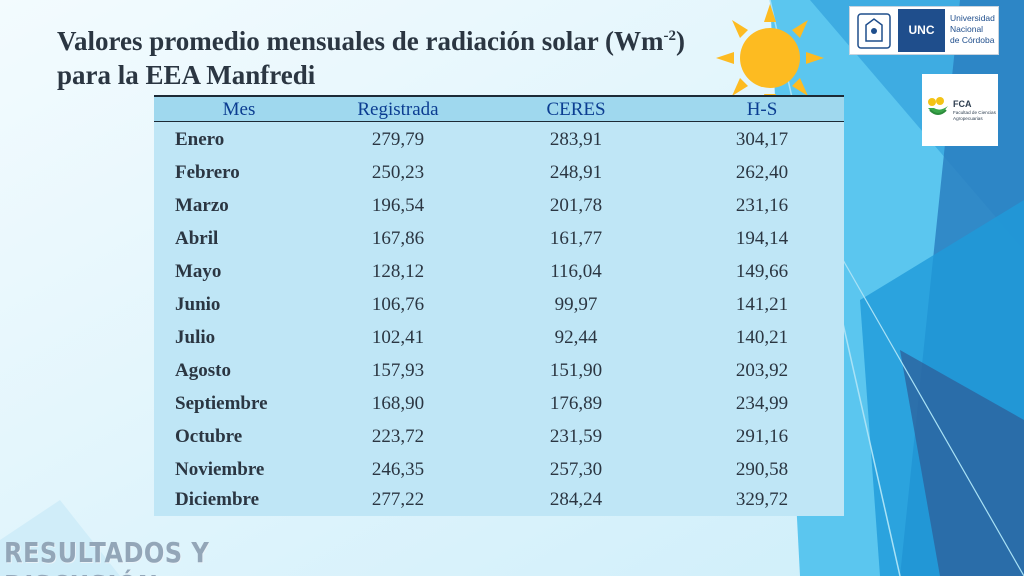 This screenshot has width=1024, height=576. Describe the element at coordinates (499, 238) in the screenshot. I see `table-row: Abril 167,86 161,77 194,14` at that location.